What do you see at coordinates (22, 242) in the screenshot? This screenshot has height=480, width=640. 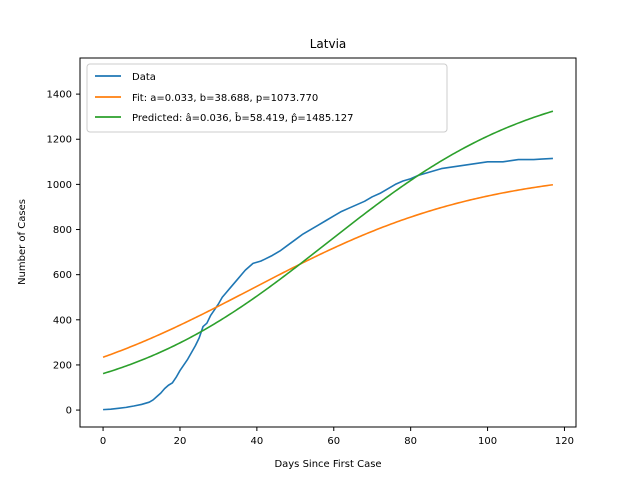 I see `y-axis-label: Number of Cases` at bounding box center [22, 242].